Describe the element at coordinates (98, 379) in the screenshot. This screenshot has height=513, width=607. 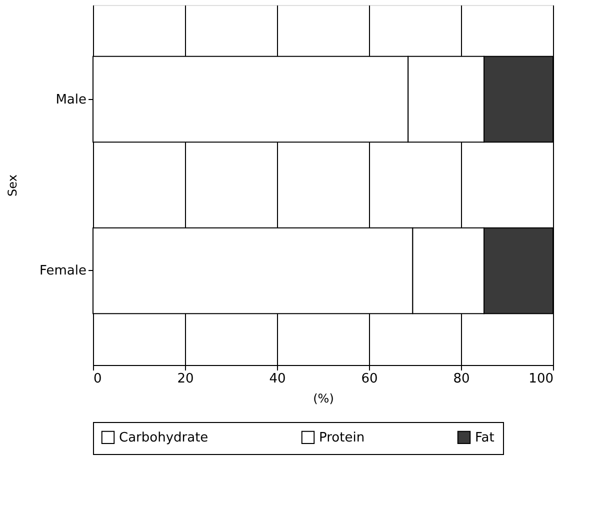
I see `x-tick-label: 0` at that location.